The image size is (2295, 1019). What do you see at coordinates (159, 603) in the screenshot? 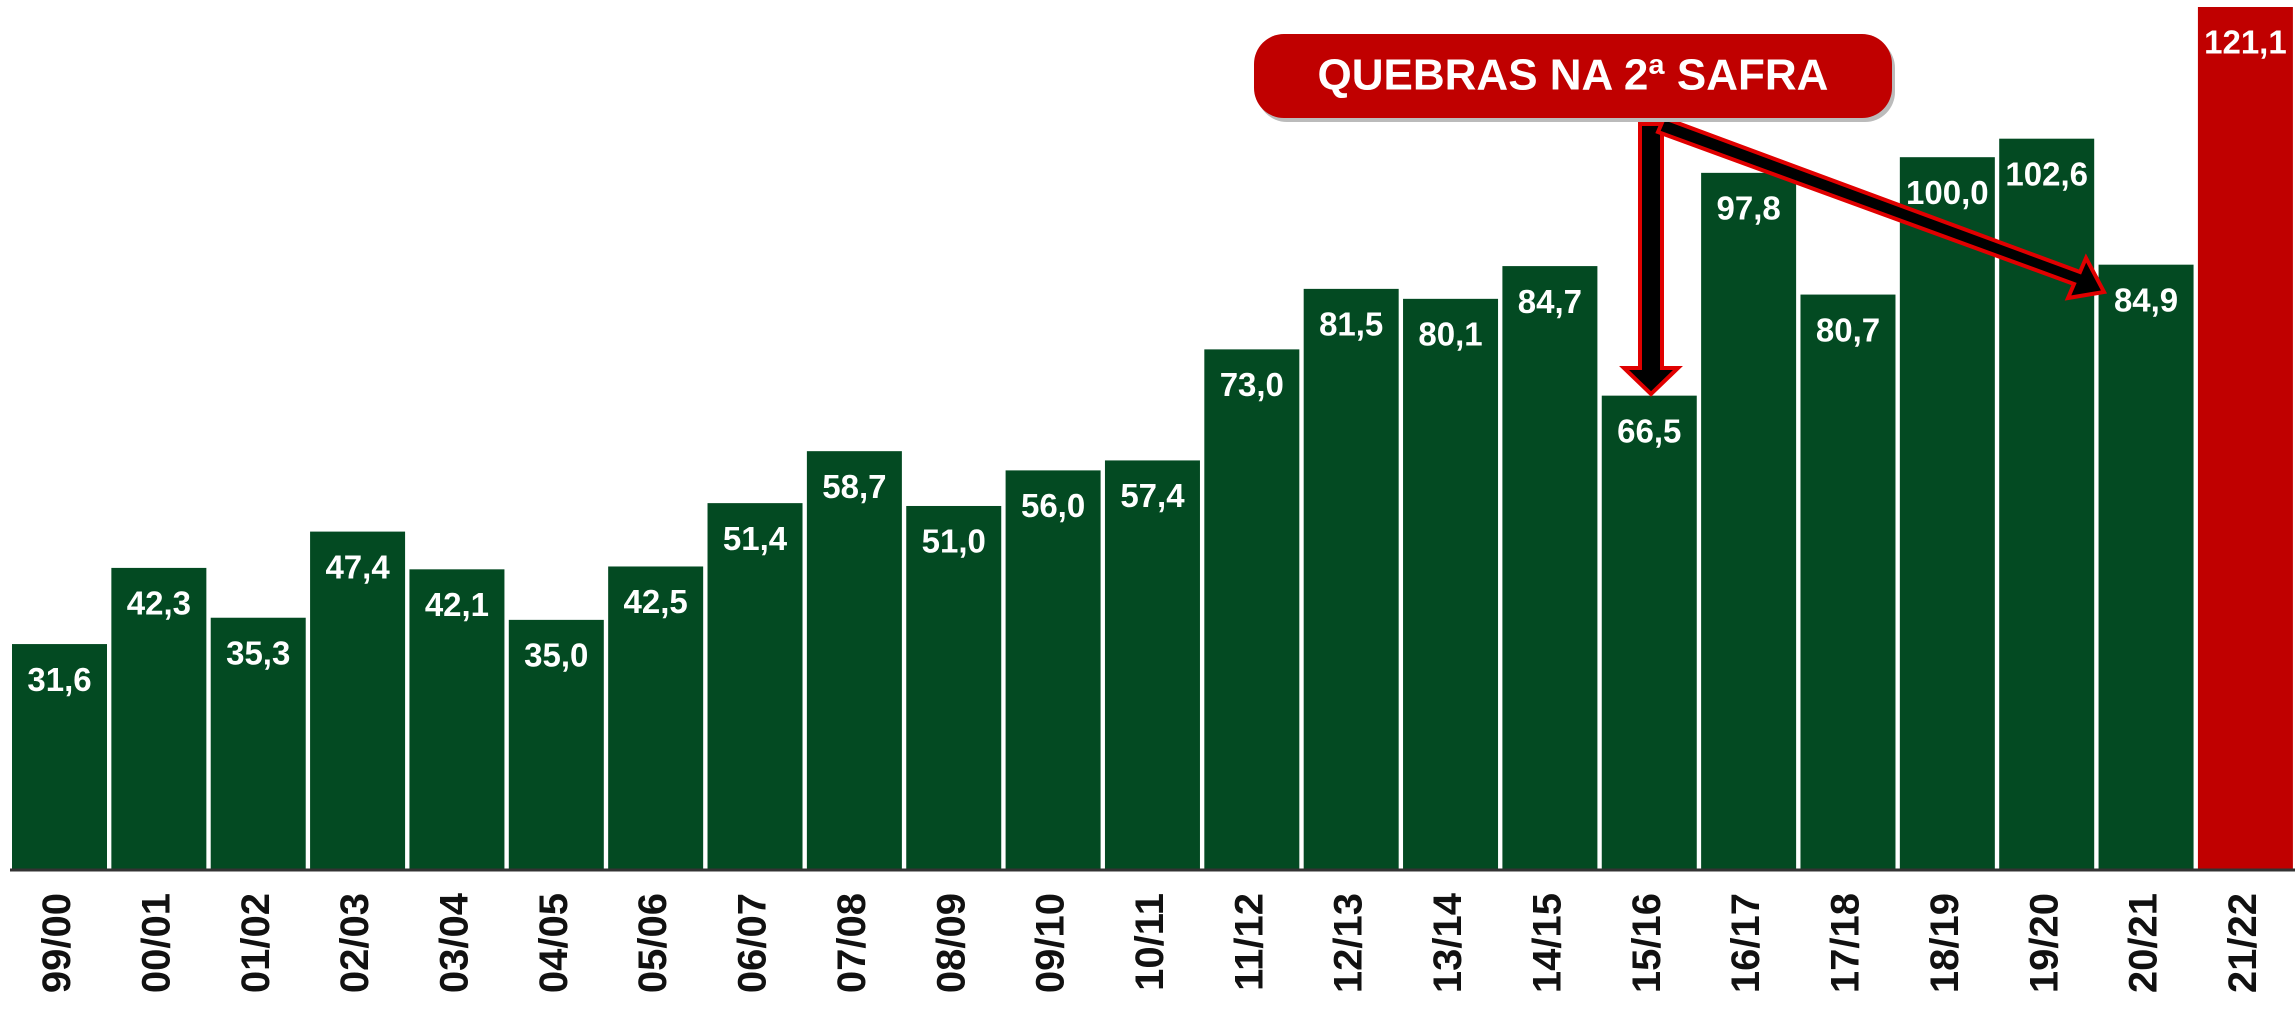
I see `value-label: 42,3` at bounding box center [159, 603].